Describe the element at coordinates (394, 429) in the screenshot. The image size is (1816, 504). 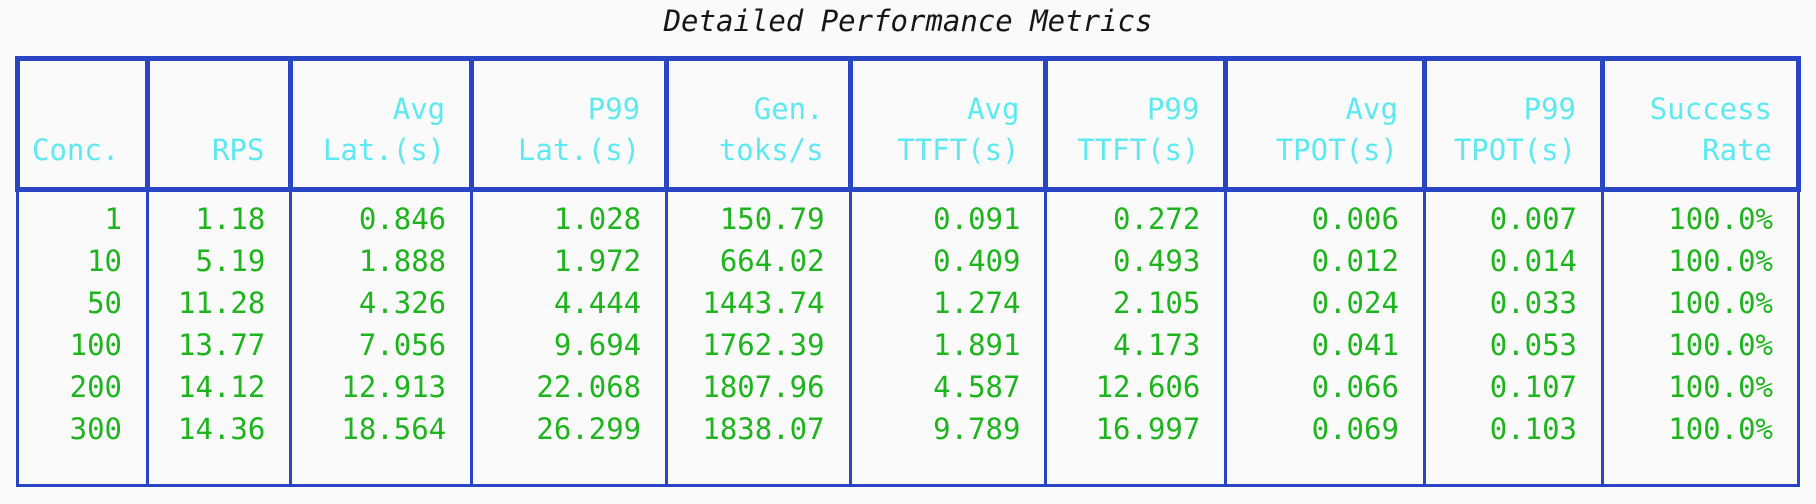
I see `table-cell: 18.564` at that location.